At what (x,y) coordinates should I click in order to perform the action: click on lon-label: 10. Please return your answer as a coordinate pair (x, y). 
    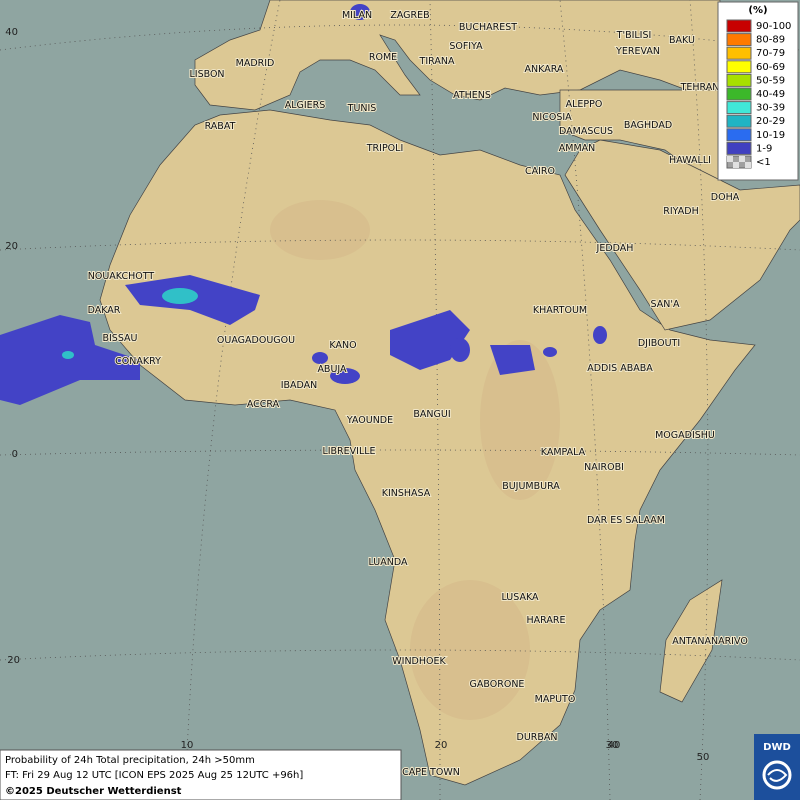
    Looking at the image, I should click on (187, 745).